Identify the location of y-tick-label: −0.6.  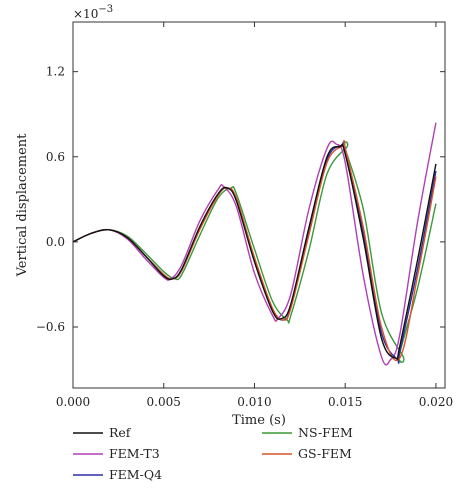
(50, 327).